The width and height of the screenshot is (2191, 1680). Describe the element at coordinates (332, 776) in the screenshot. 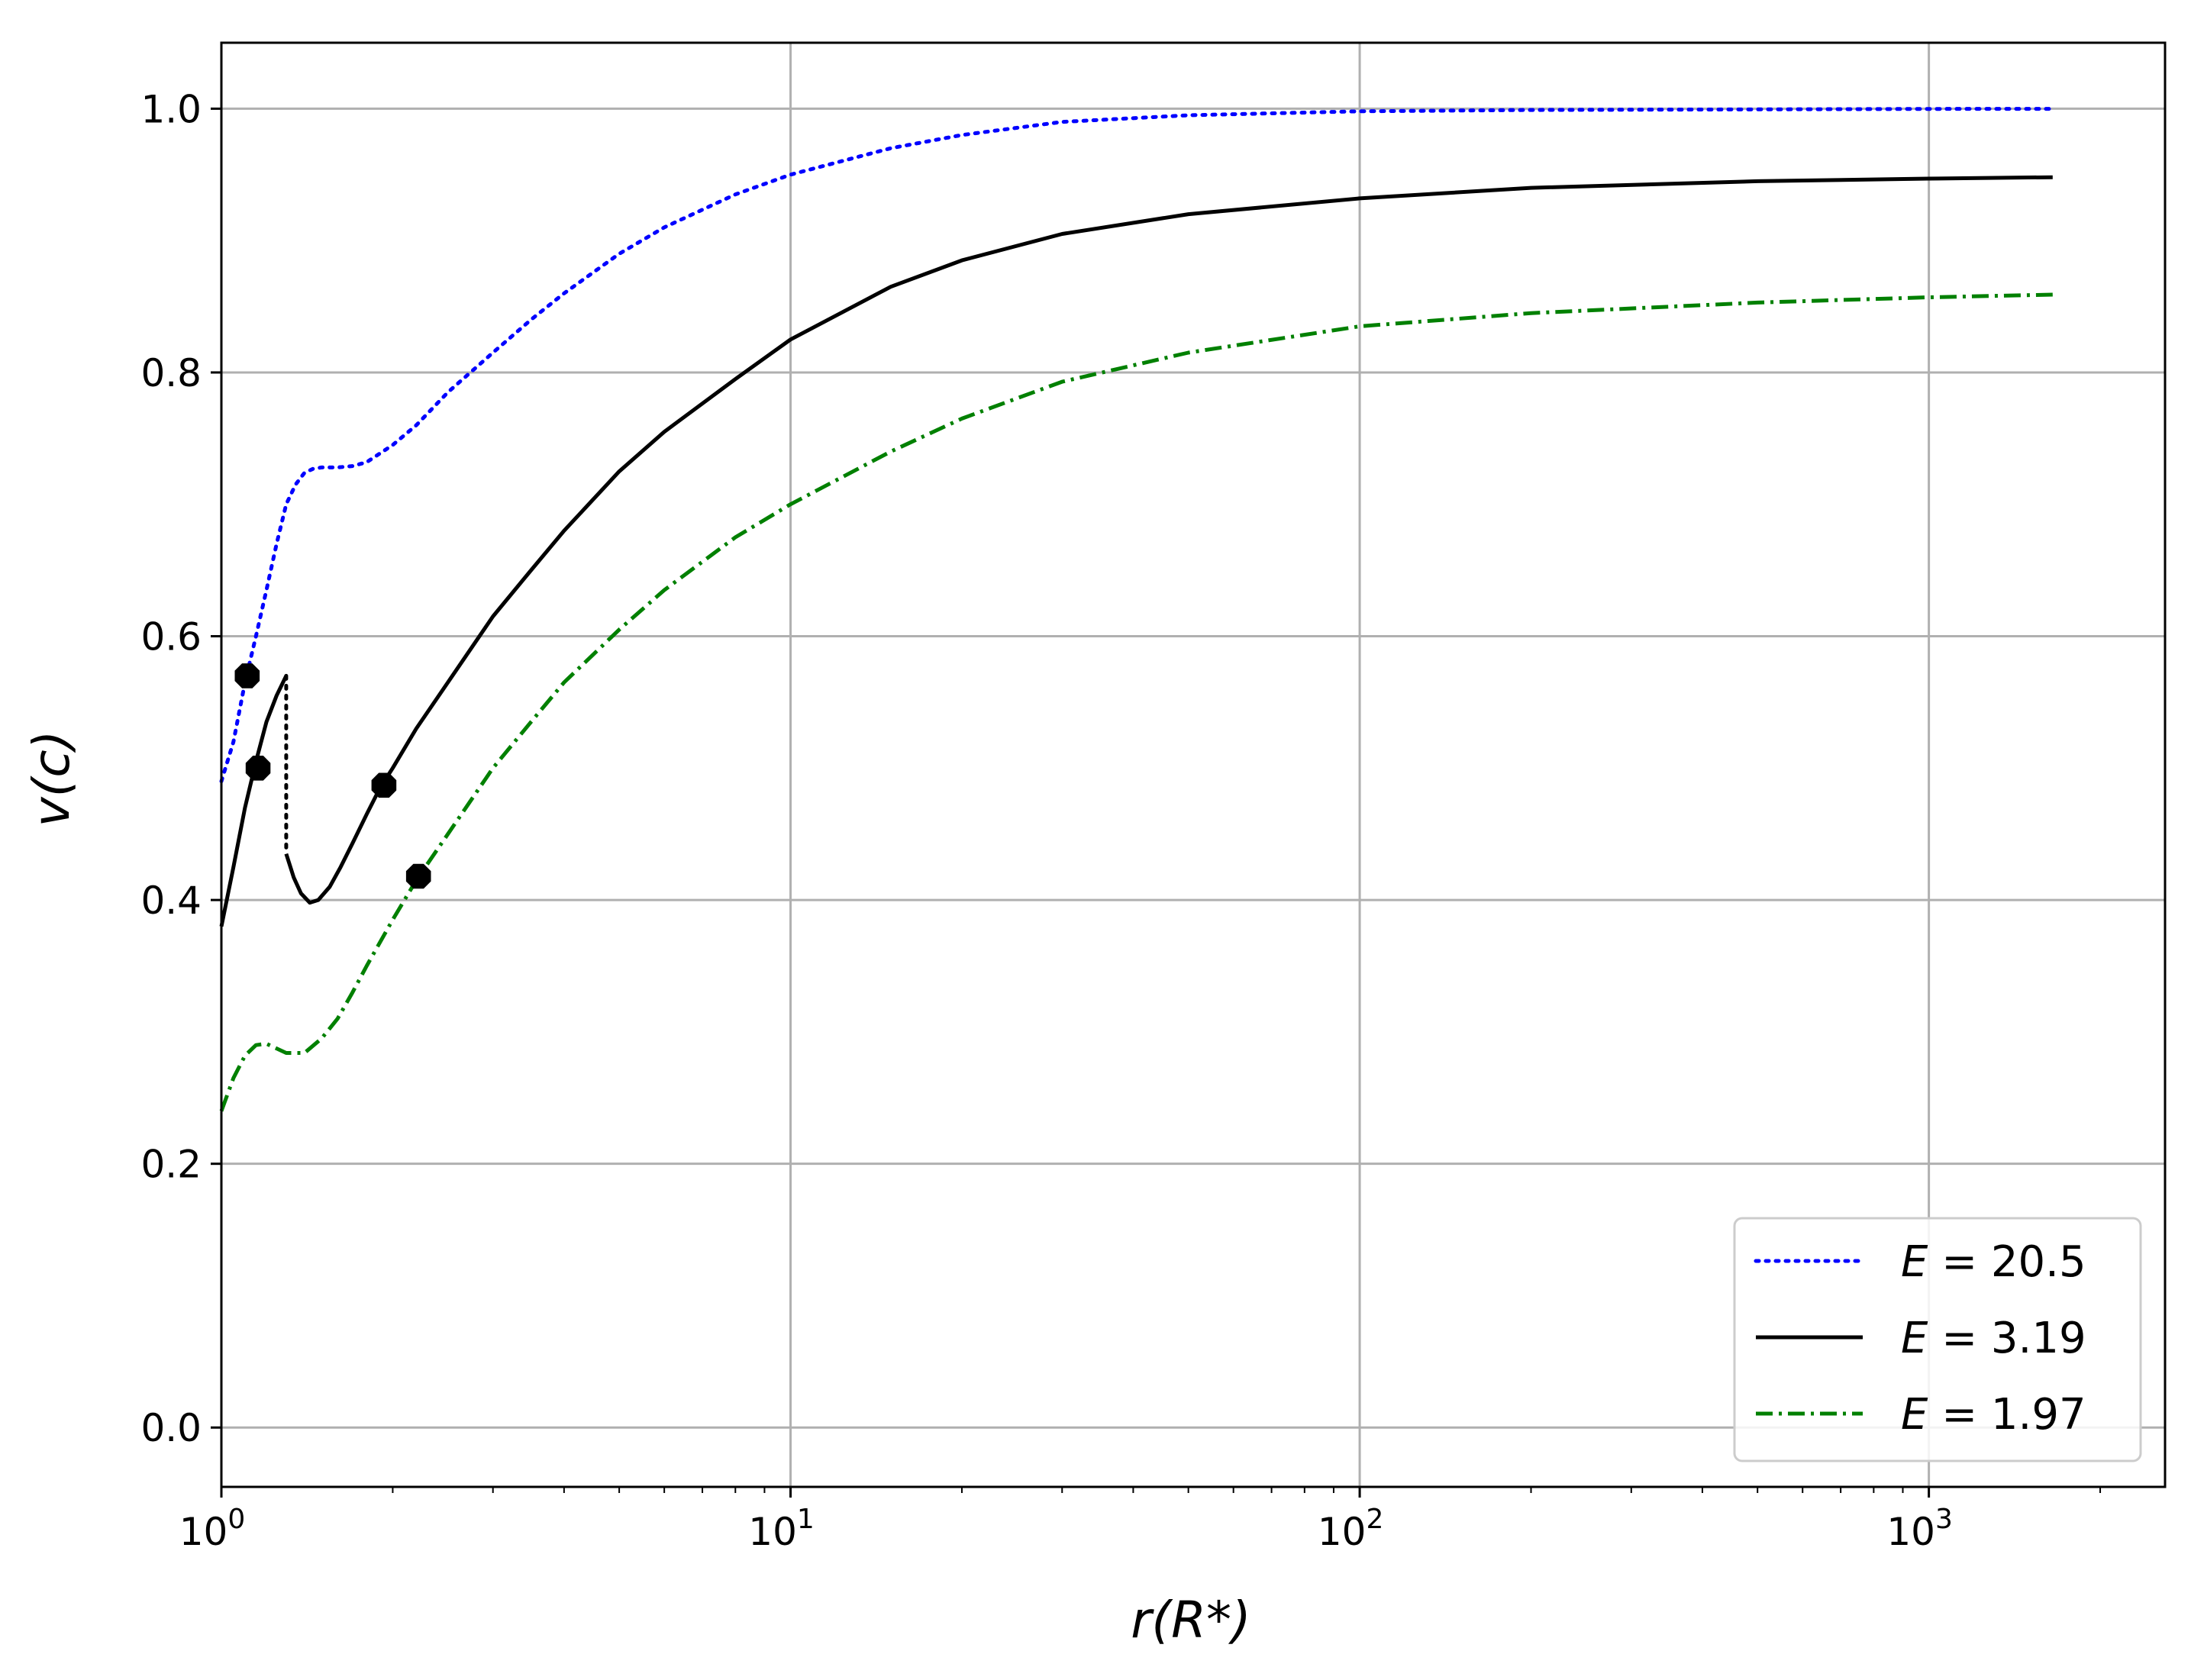

I see `markers-group` at that location.